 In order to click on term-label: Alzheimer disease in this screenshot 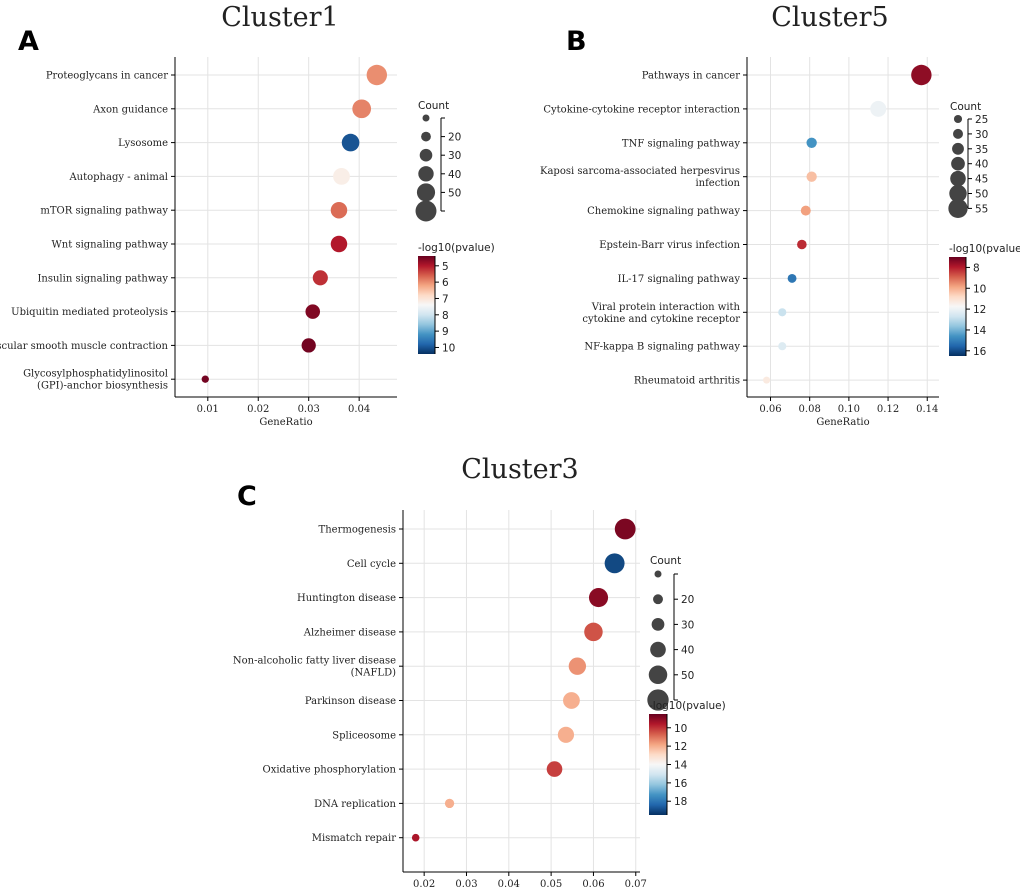, I will do `click(349, 632)`.